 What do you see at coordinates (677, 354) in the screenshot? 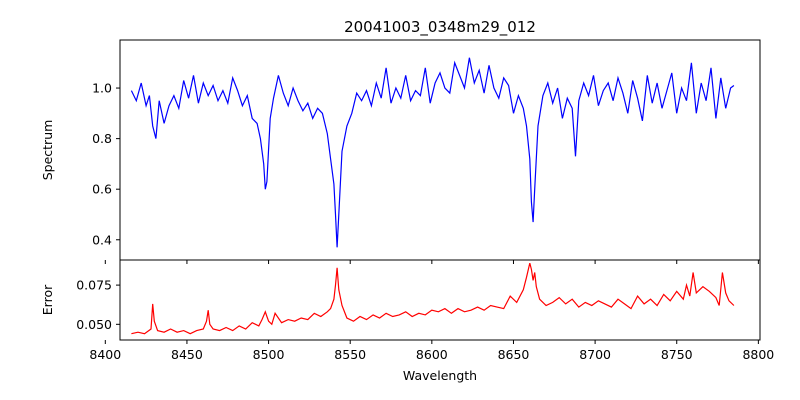
I see `x-tick-label: 8750` at bounding box center [677, 354].